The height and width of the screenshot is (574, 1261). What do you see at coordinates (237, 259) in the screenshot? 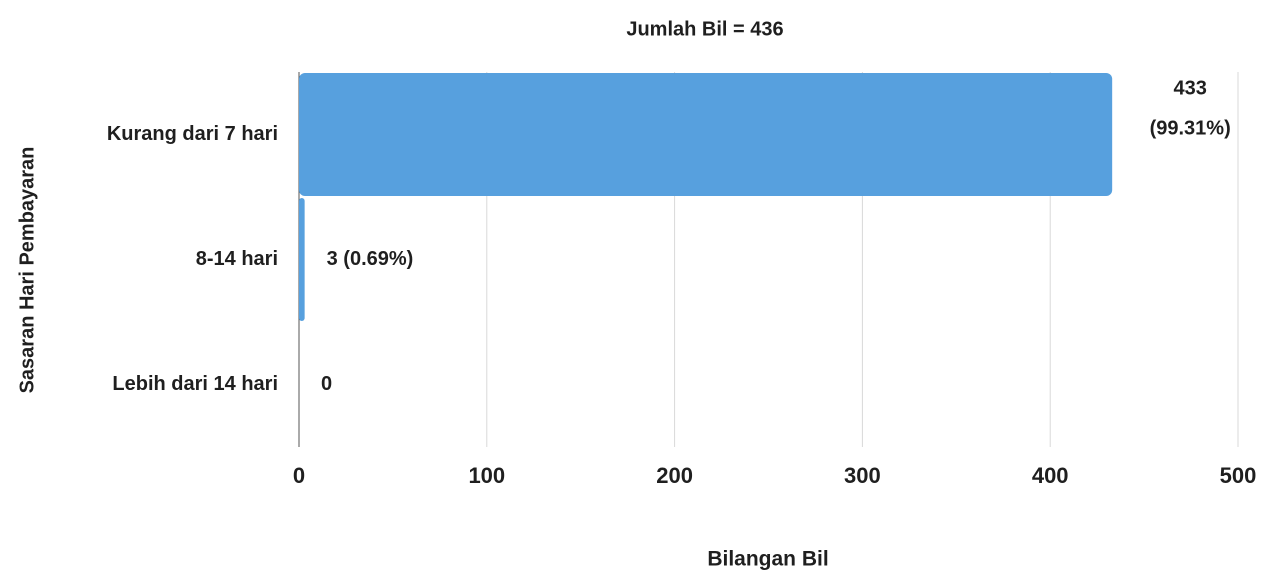
I see `y-tick-label: 8-14 hari` at bounding box center [237, 259].